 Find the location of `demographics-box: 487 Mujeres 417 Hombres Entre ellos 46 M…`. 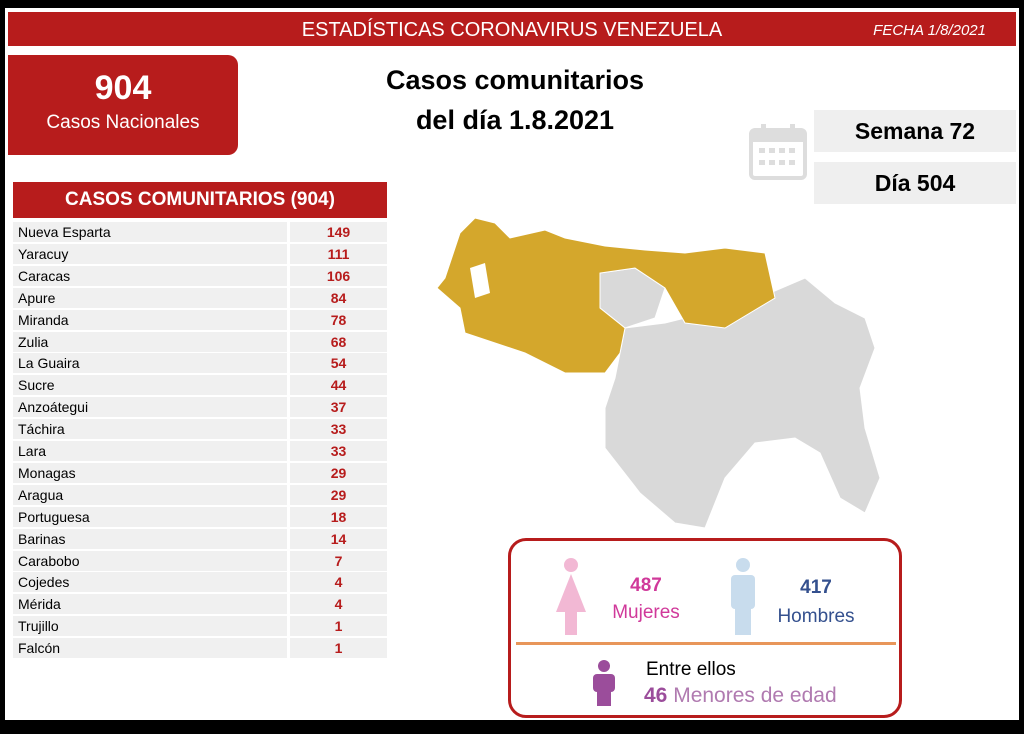

demographics-box: 487 Mujeres 417 Hombres Entre ellos 46 M… is located at coordinates (705, 628).